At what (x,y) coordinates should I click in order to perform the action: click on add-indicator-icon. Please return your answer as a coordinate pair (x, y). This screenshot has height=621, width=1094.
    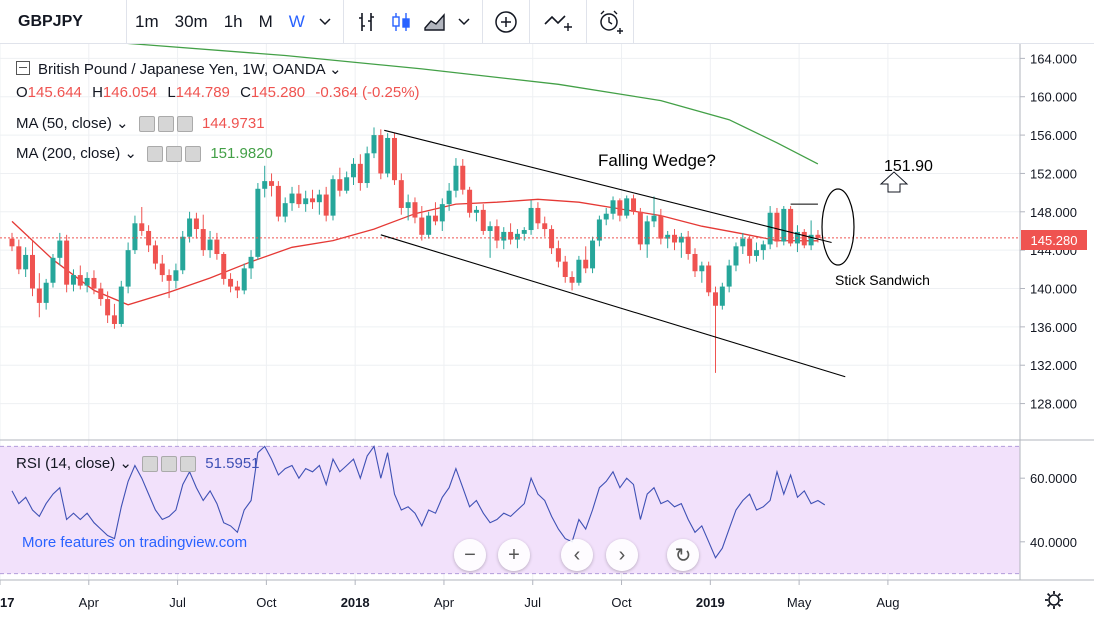
    Looking at the image, I should click on (506, 22).